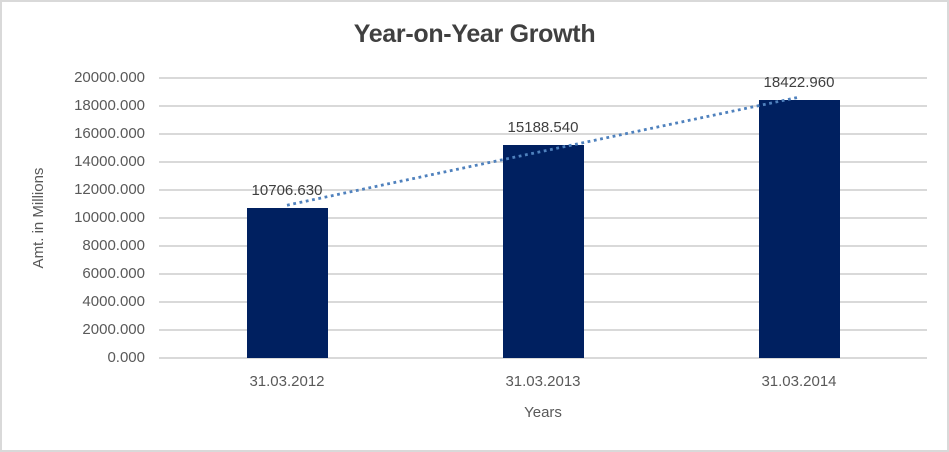 This screenshot has width=949, height=452. What do you see at coordinates (109, 217) in the screenshot?
I see `y-tick-label: 10000.000` at bounding box center [109, 217].